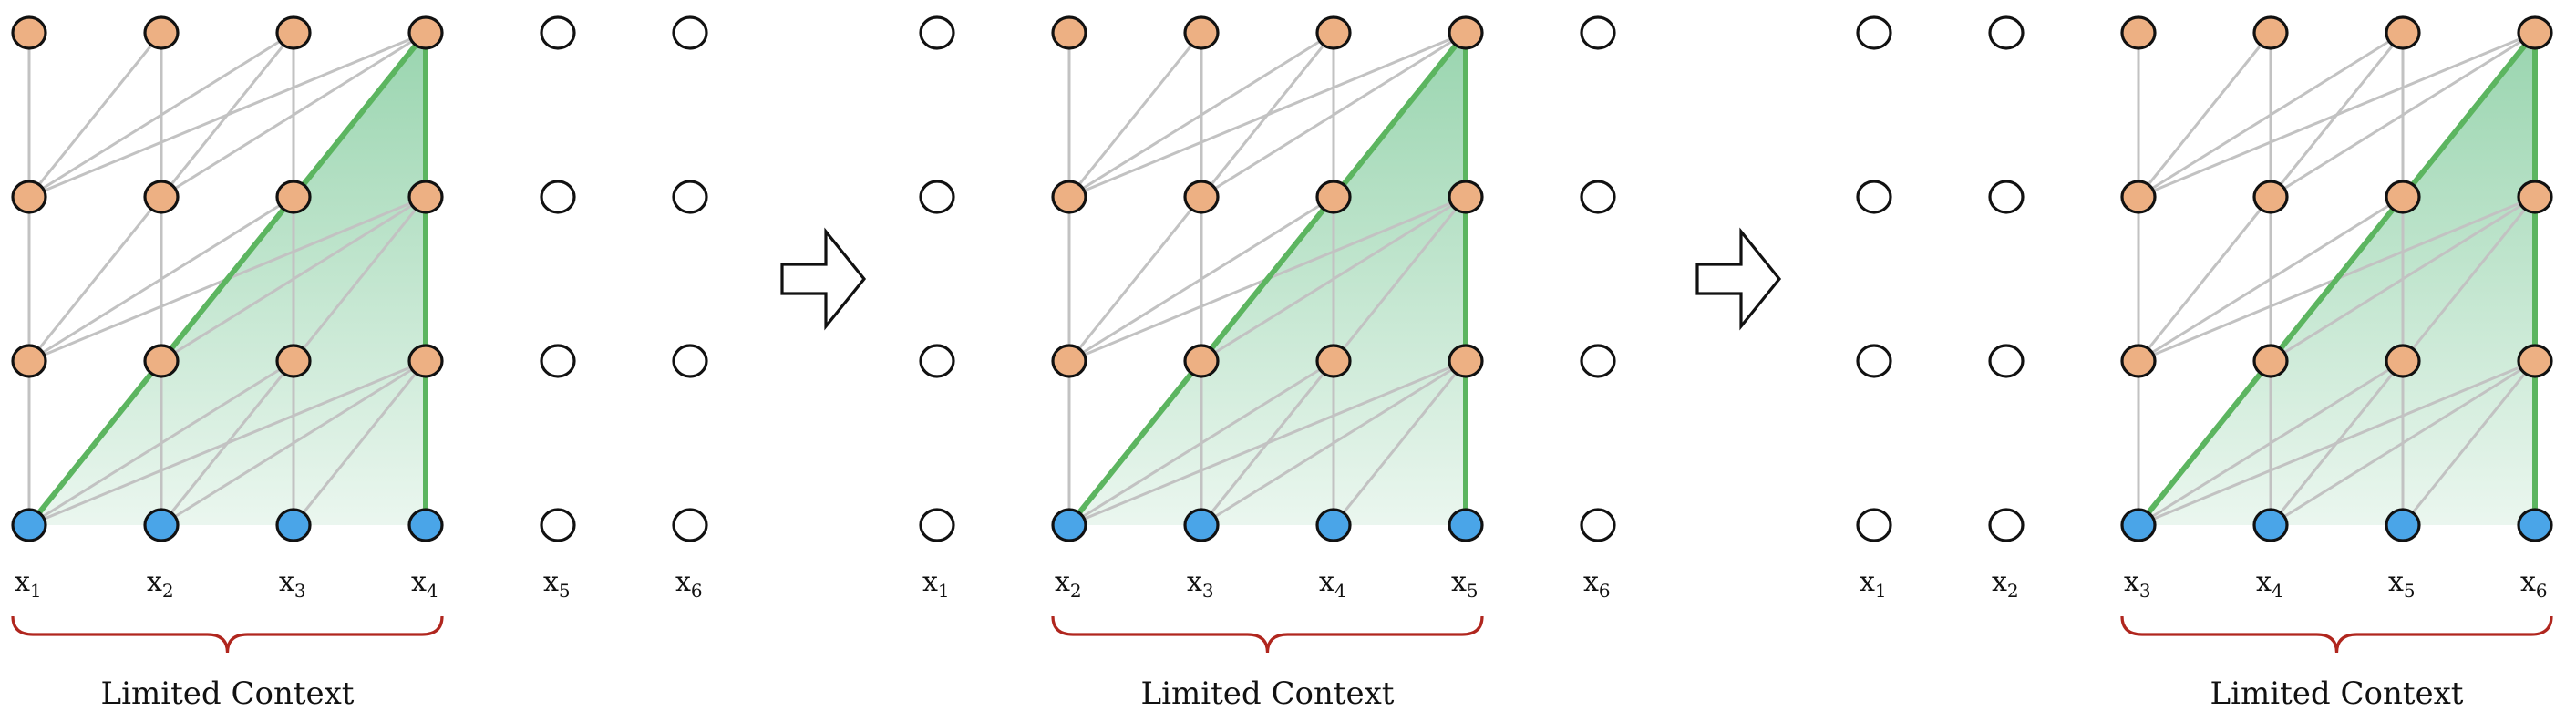  Describe the element at coordinates (1738, 279) in the screenshot. I see `right-arrow-icon` at that location.